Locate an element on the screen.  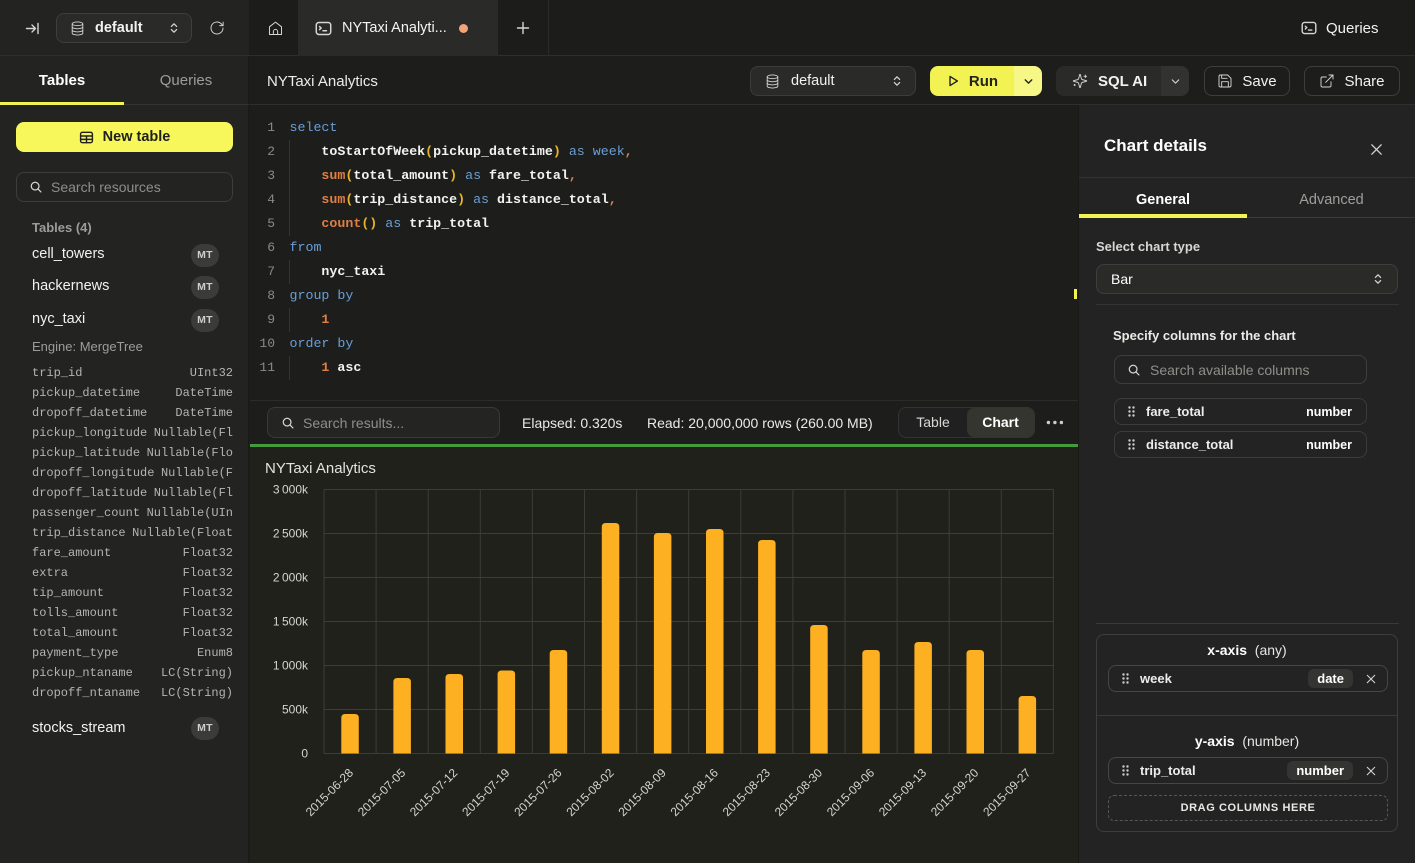
svg-text: 2015-08-02 is located at coordinates (590, 792).